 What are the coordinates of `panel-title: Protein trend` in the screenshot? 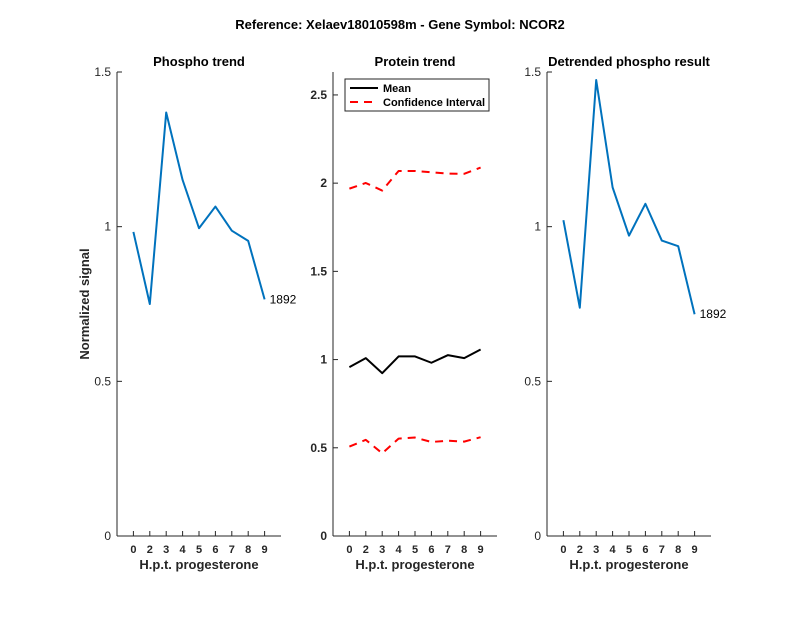 It's located at (415, 61).